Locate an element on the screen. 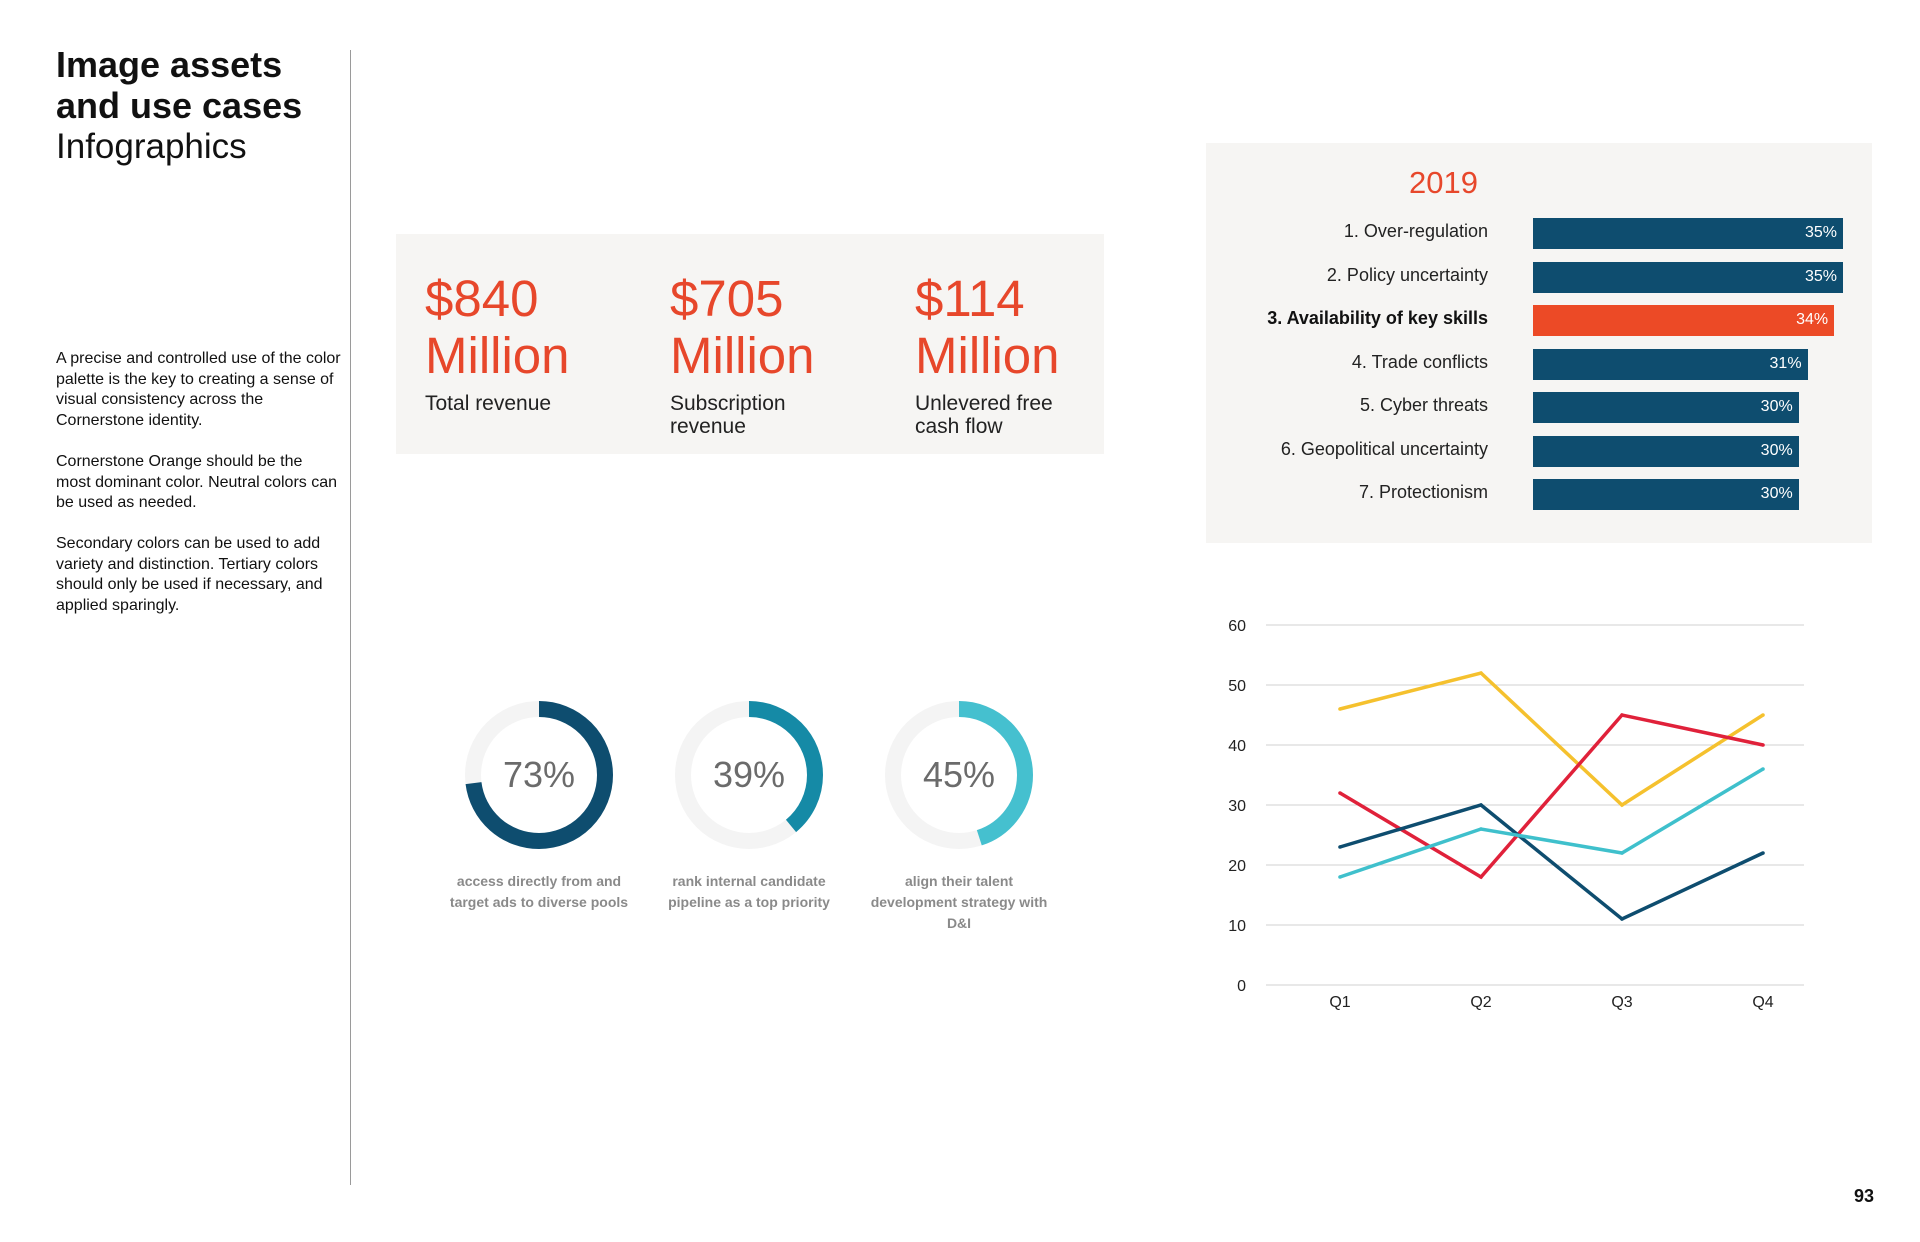 The width and height of the screenshot is (1920, 1242). bar-row: 6. Geopolitical uncertainty 30% is located at coordinates (1539, 451).